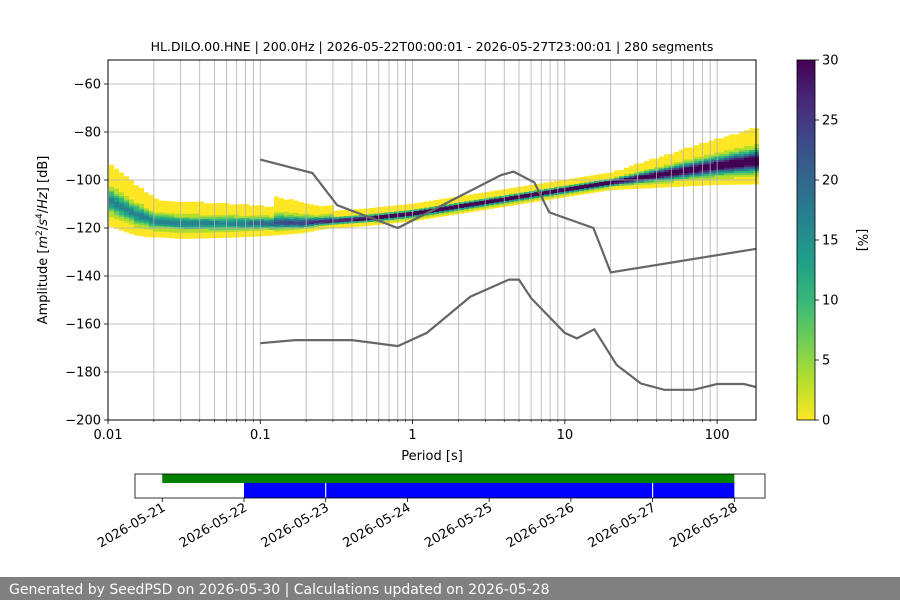  What do you see at coordinates (43, 222) in the screenshot?
I see `y-axis-label-part: s` at bounding box center [43, 222].